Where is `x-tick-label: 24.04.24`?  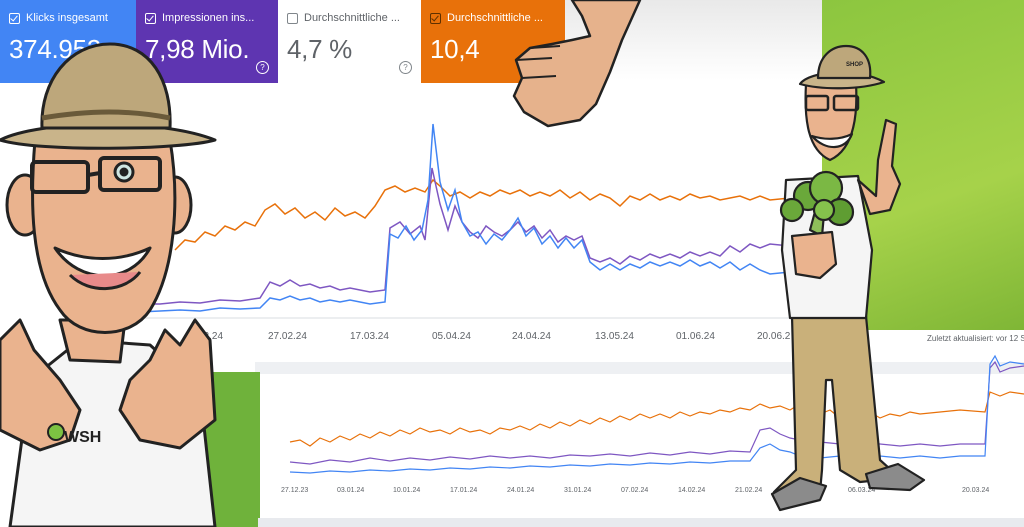 x-tick-label: 24.04.24 is located at coordinates (531, 336).